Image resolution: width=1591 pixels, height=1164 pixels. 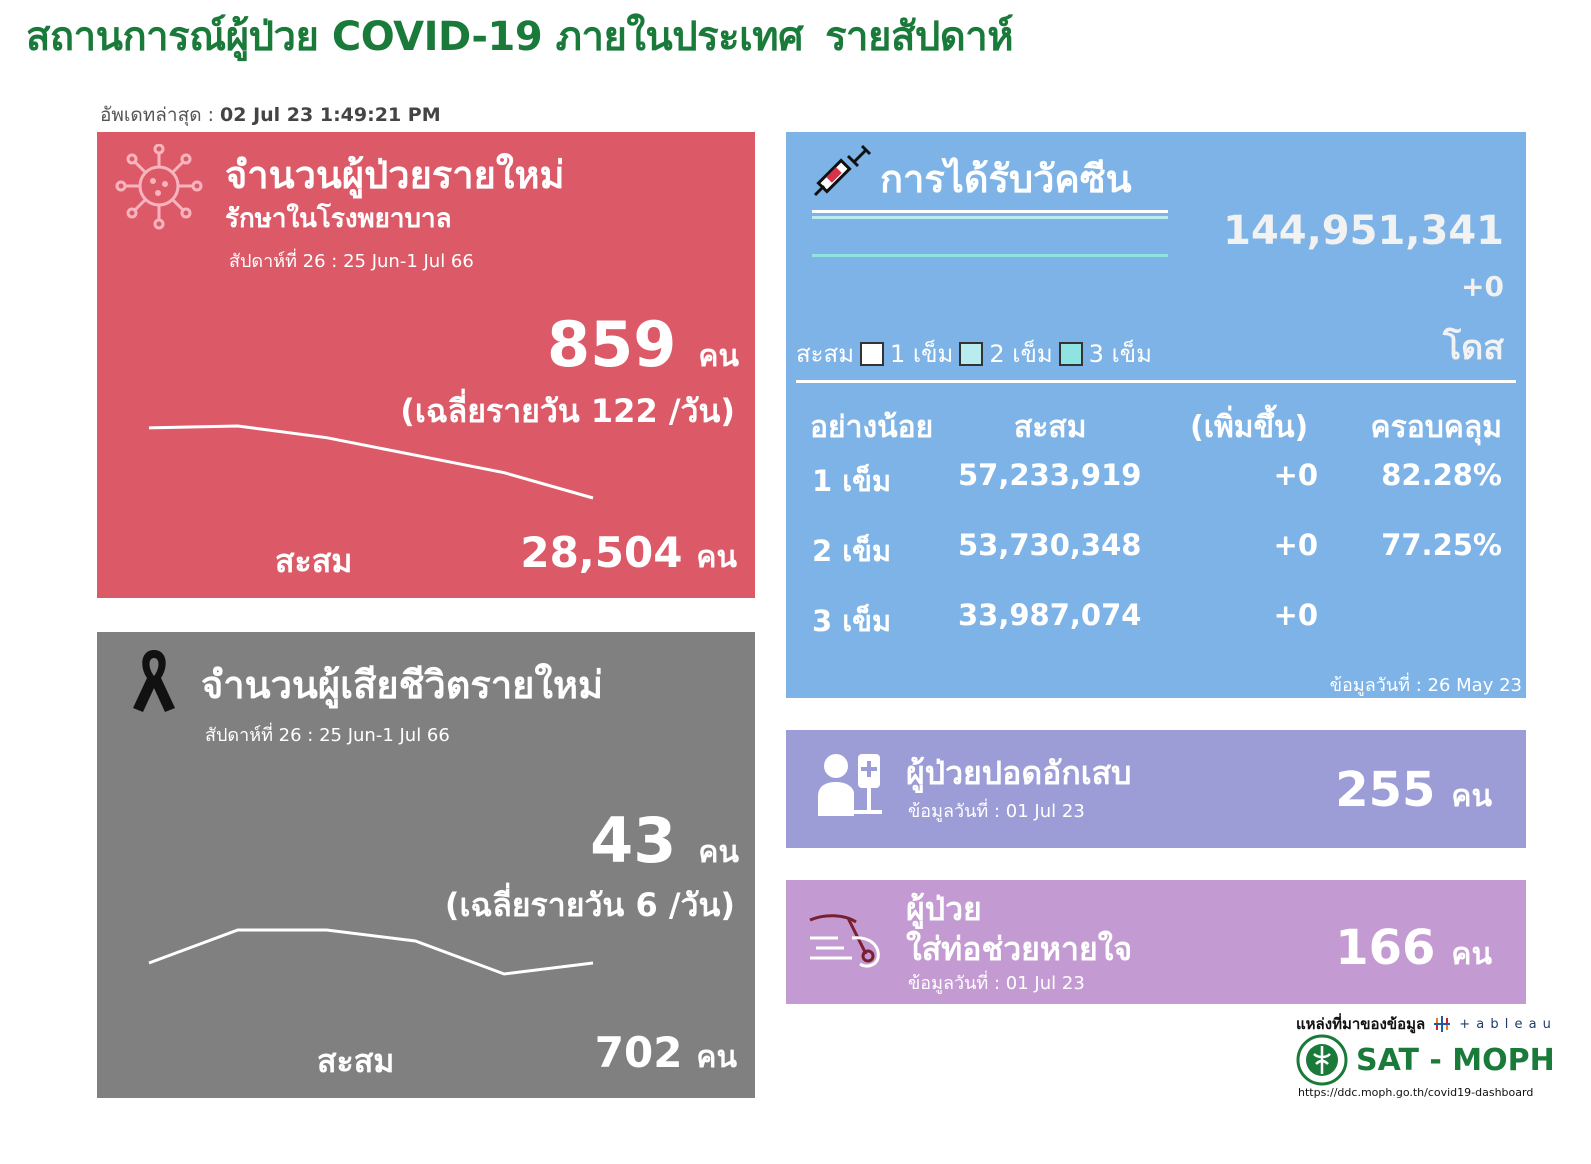 What do you see at coordinates (1249, 427) in the screenshot?
I see `vaccine-col-inc: (เพิ่มขึ้น)` at bounding box center [1249, 427].